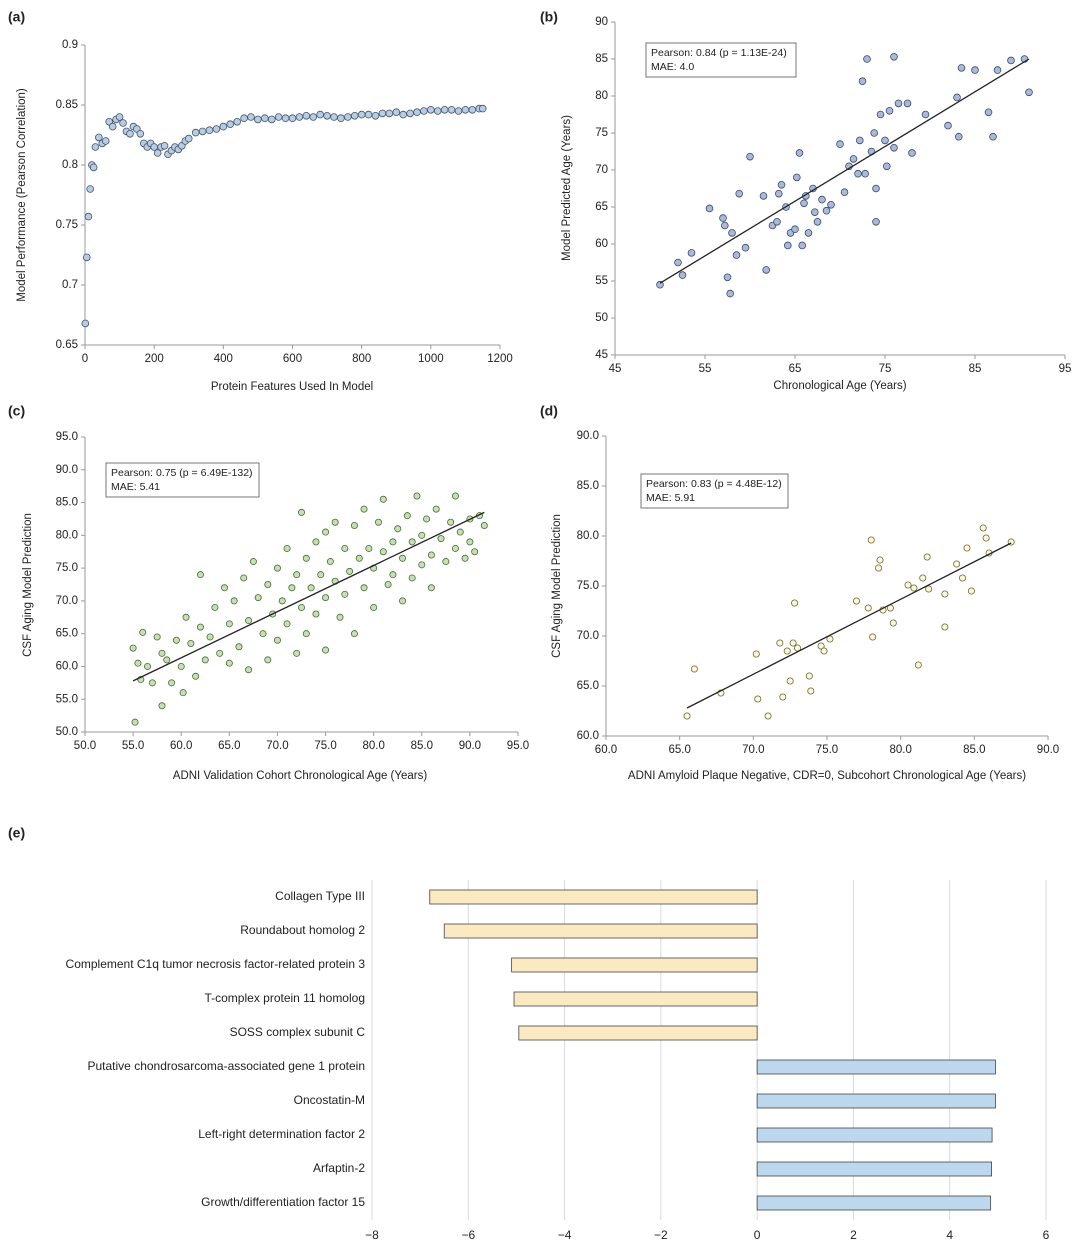  Describe the element at coordinates (757, 1235) in the screenshot. I see `x-tick-label: 0` at that location.